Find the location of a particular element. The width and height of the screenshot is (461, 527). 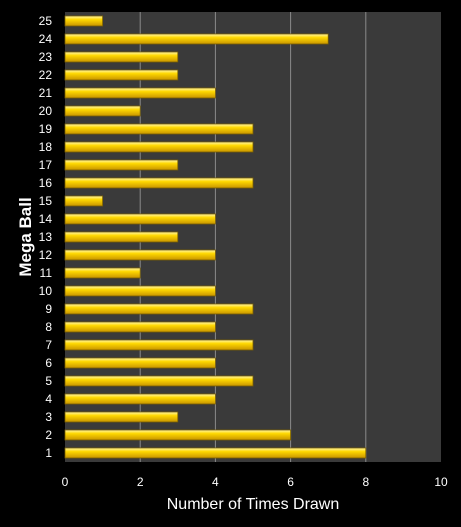

y-tick-label-9: 9 is located at coordinates (48, 309).